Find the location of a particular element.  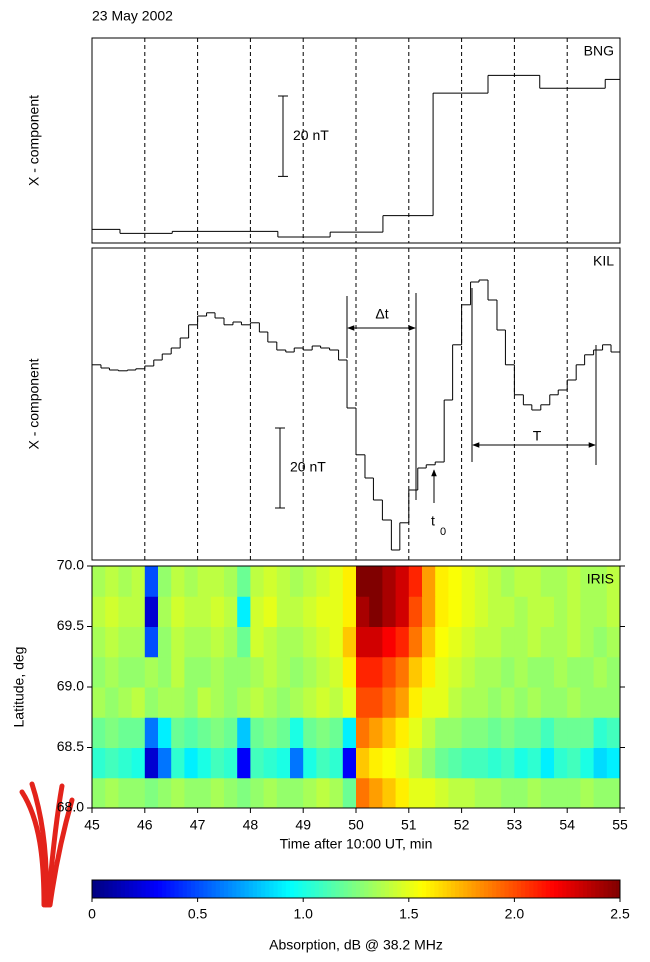

y-tick-label: 70.0 is located at coordinates (70, 565).